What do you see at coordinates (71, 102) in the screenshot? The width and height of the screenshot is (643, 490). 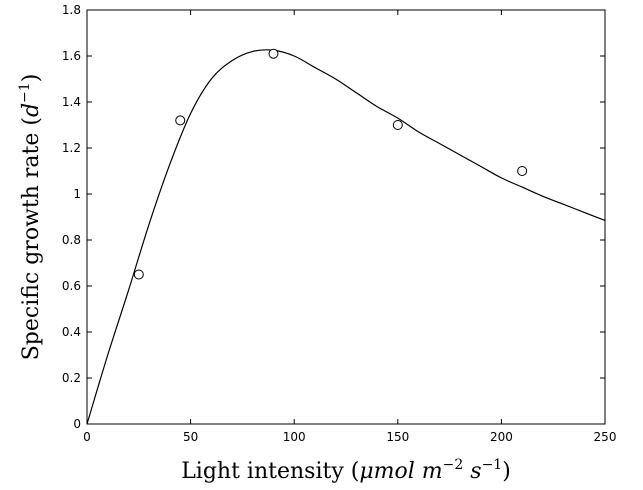 I see `y-tick-label: 1.4` at bounding box center [71, 102].